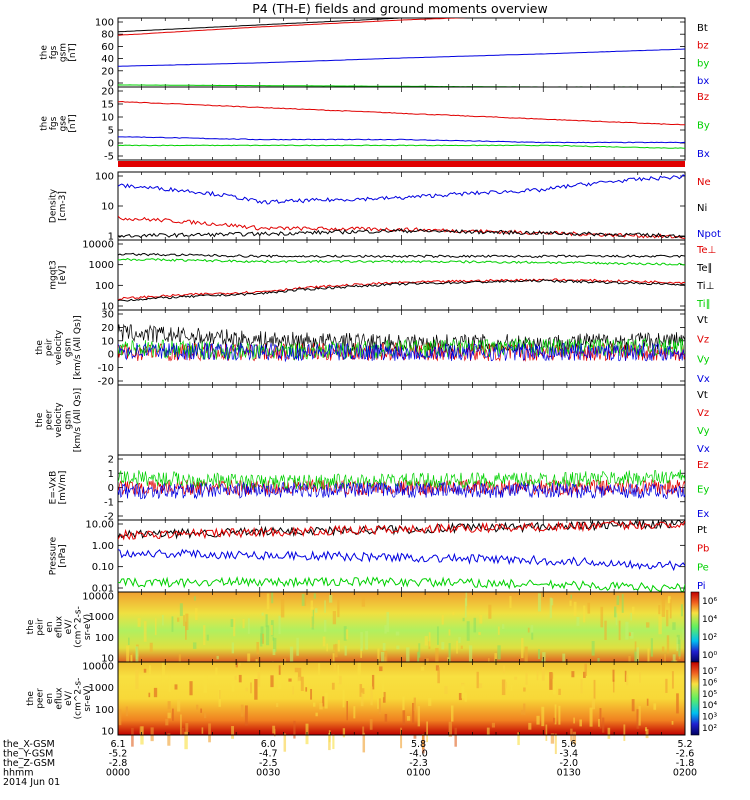  Describe the element at coordinates (107, 341) in the screenshot. I see `y-tick-label: 10` at that location.